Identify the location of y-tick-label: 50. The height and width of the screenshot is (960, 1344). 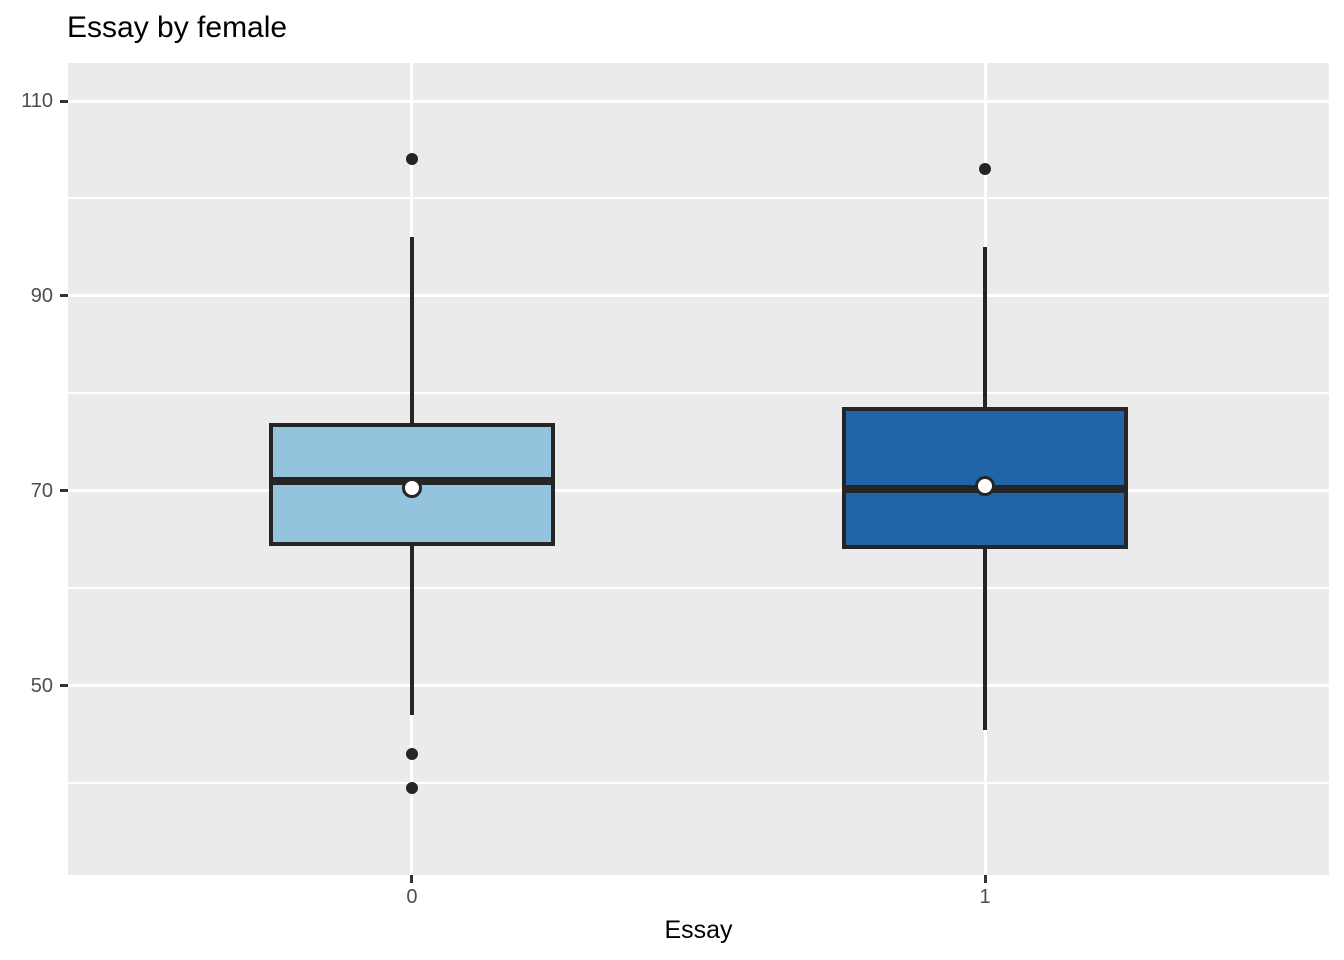
(41, 685).